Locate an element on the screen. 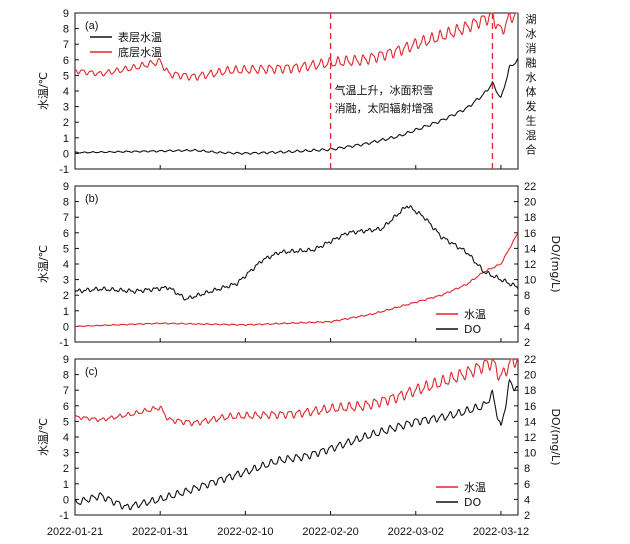 The image size is (630, 544). x-tick-label: 2022-02-10 is located at coordinates (245, 532).